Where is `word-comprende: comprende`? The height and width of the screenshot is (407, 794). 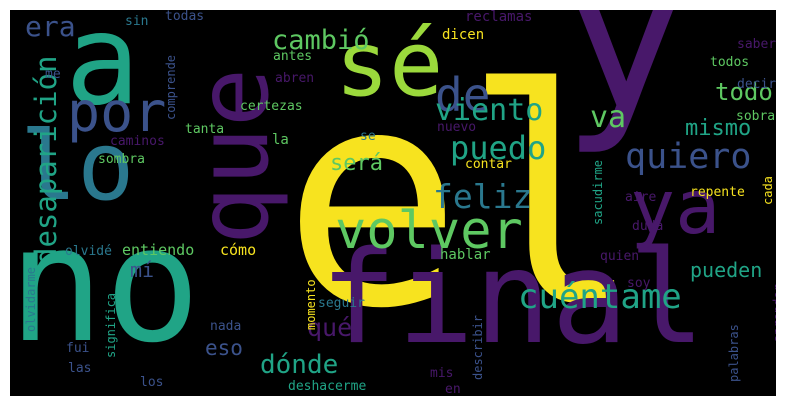 word-comprende: comprende is located at coordinates (171, 87).